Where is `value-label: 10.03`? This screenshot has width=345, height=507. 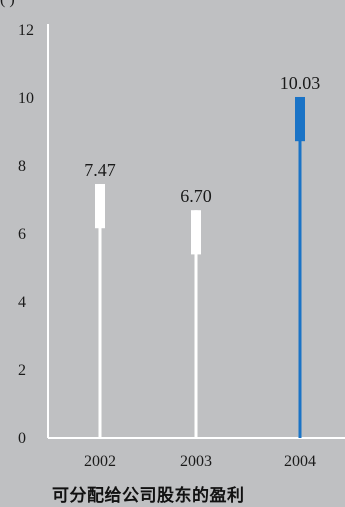 value-label: 10.03 is located at coordinates (300, 83).